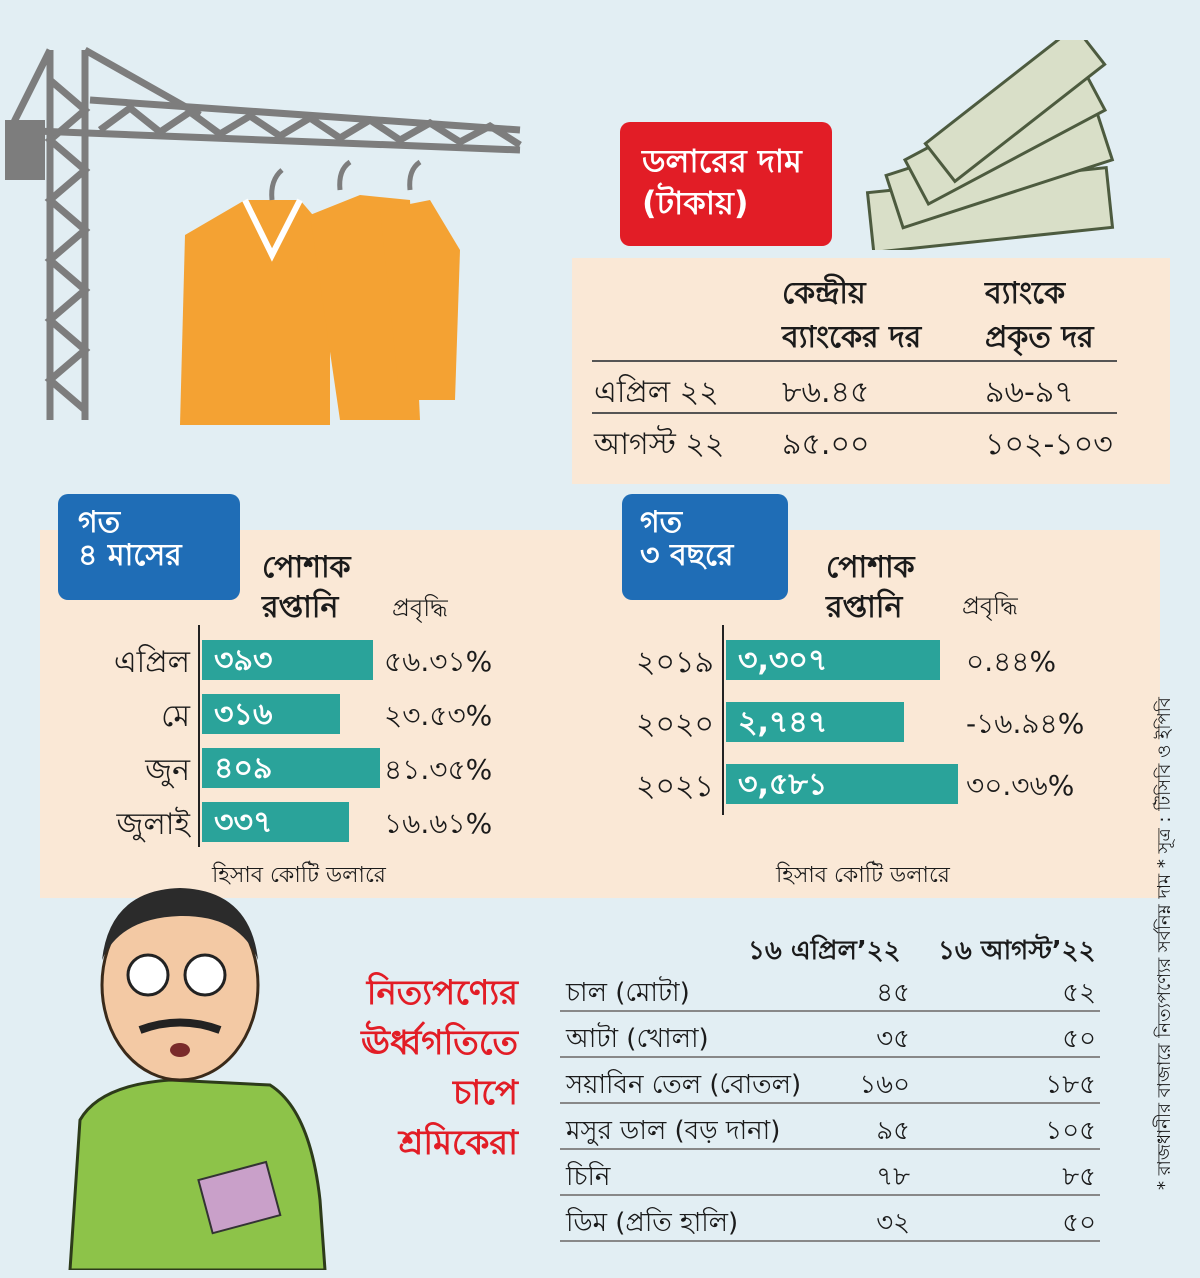 The image size is (1200, 1278). I want to click on crane-clothes-illustration, so click(263, 235).